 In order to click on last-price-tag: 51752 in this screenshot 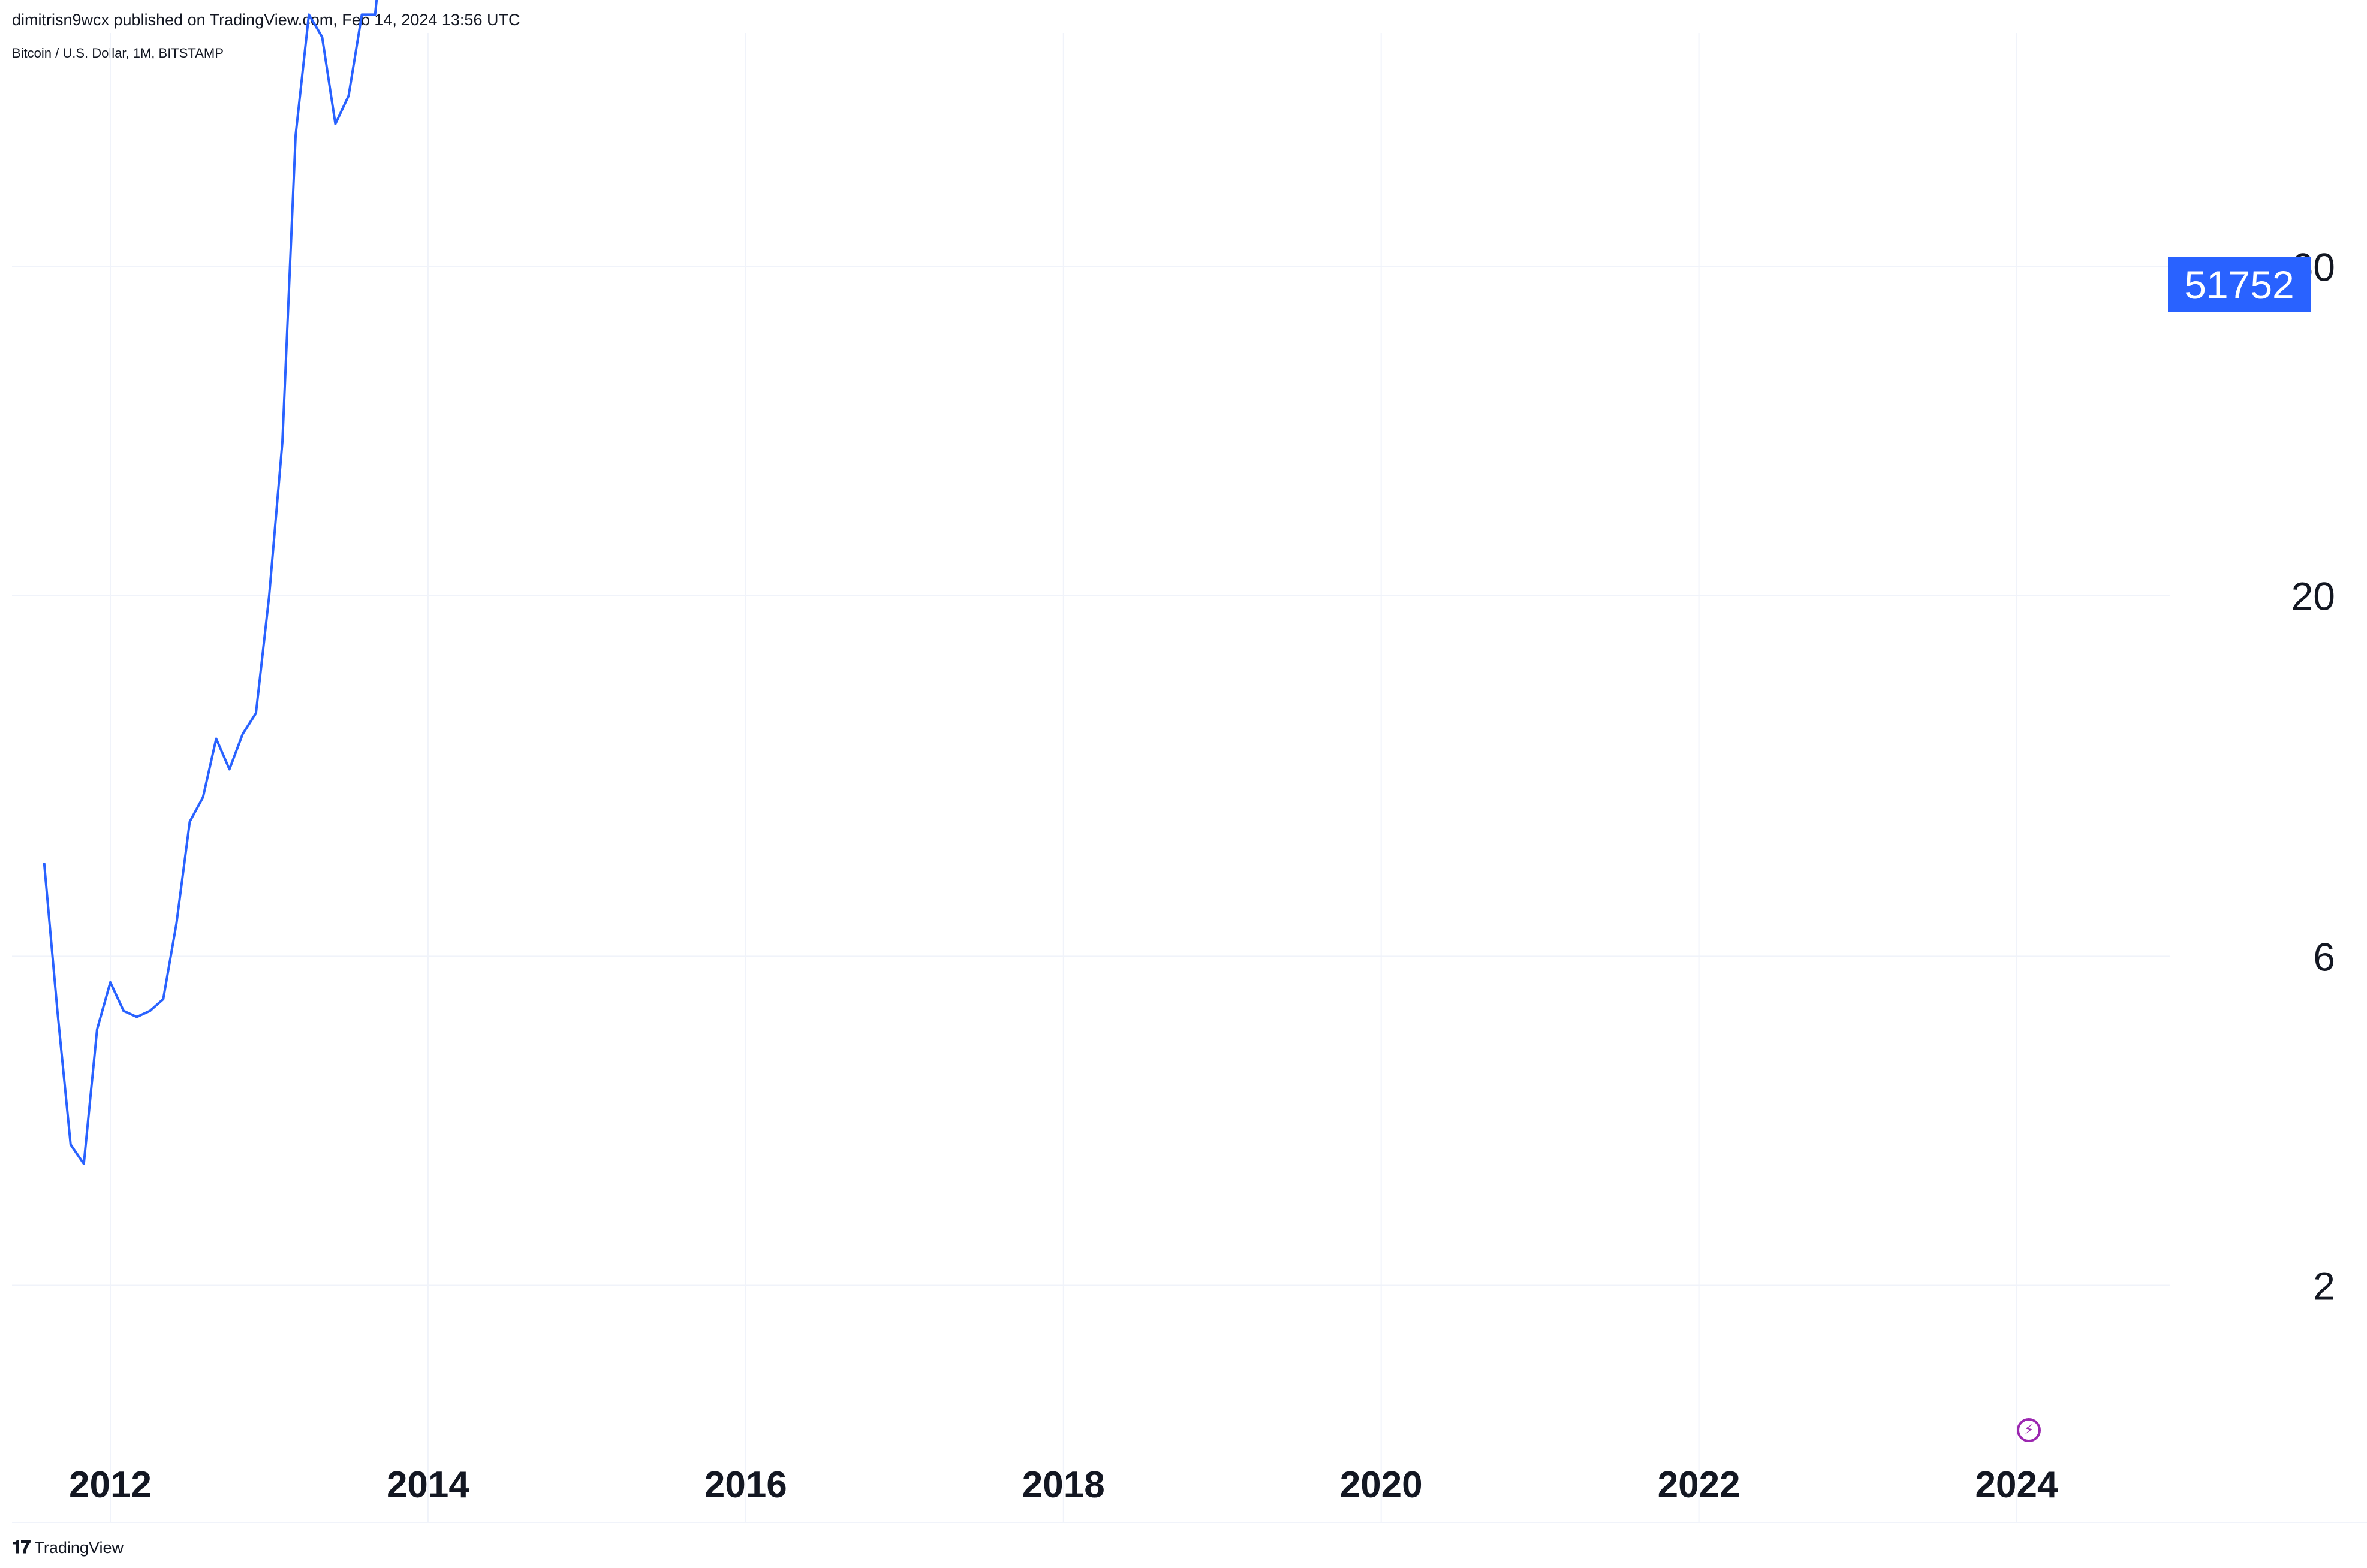, I will do `click(2239, 284)`.